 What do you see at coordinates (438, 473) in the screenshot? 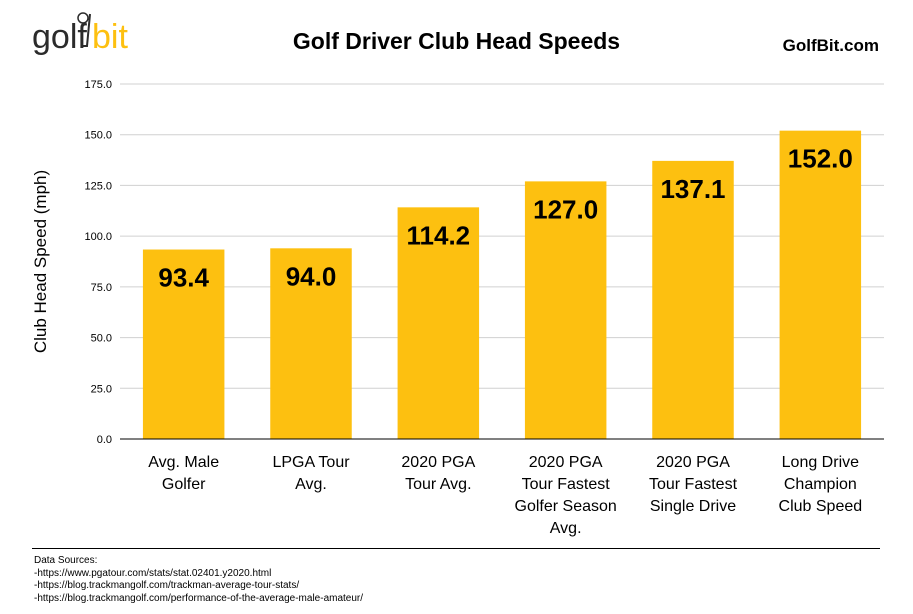
I see `x-tick-label: 2020 PGA Tour Avg.` at bounding box center [438, 473].